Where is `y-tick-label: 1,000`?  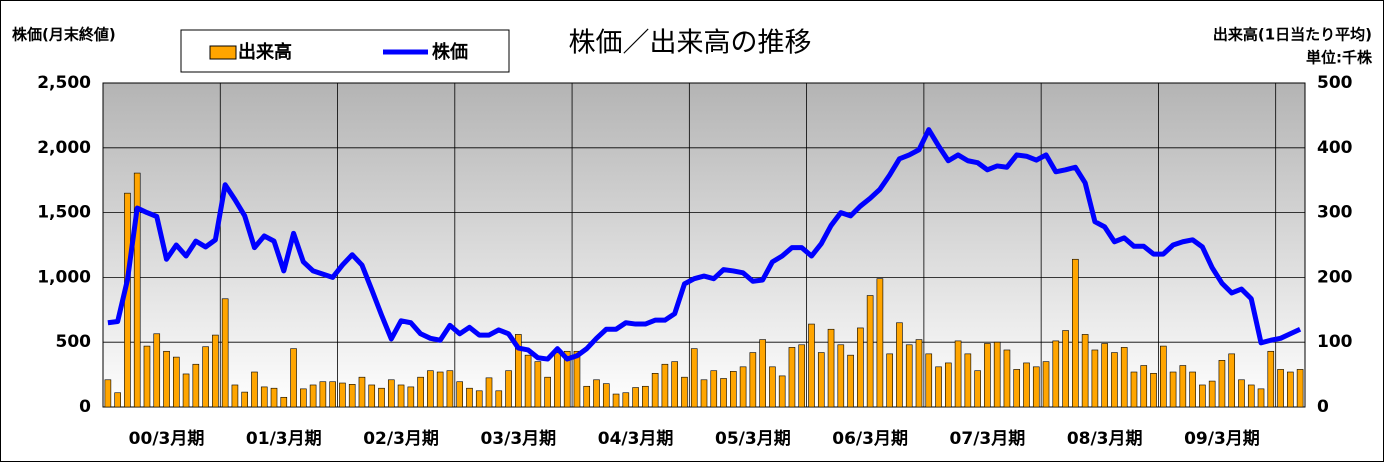
y-tick-label: 1,000 is located at coordinates (64, 277).